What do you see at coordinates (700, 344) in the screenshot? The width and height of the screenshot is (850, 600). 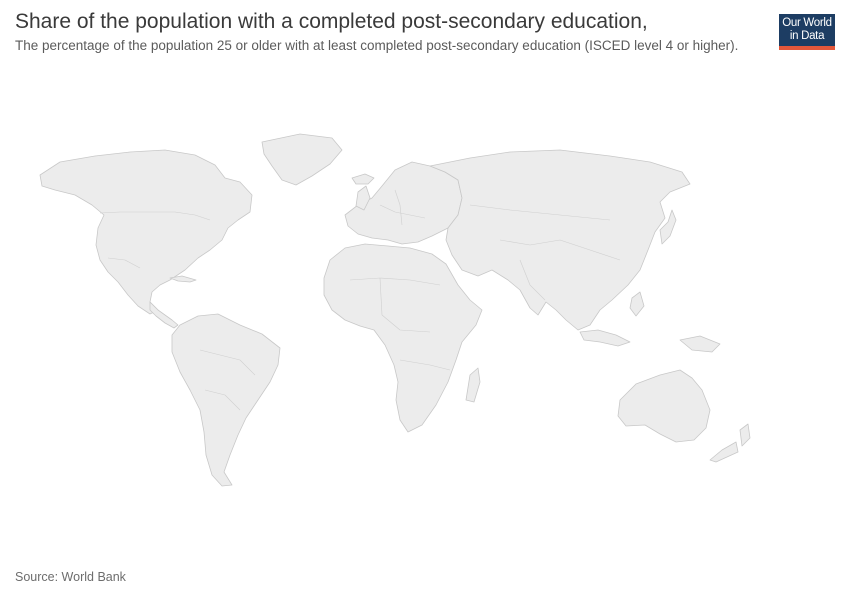 I see `region-new-guinea` at bounding box center [700, 344].